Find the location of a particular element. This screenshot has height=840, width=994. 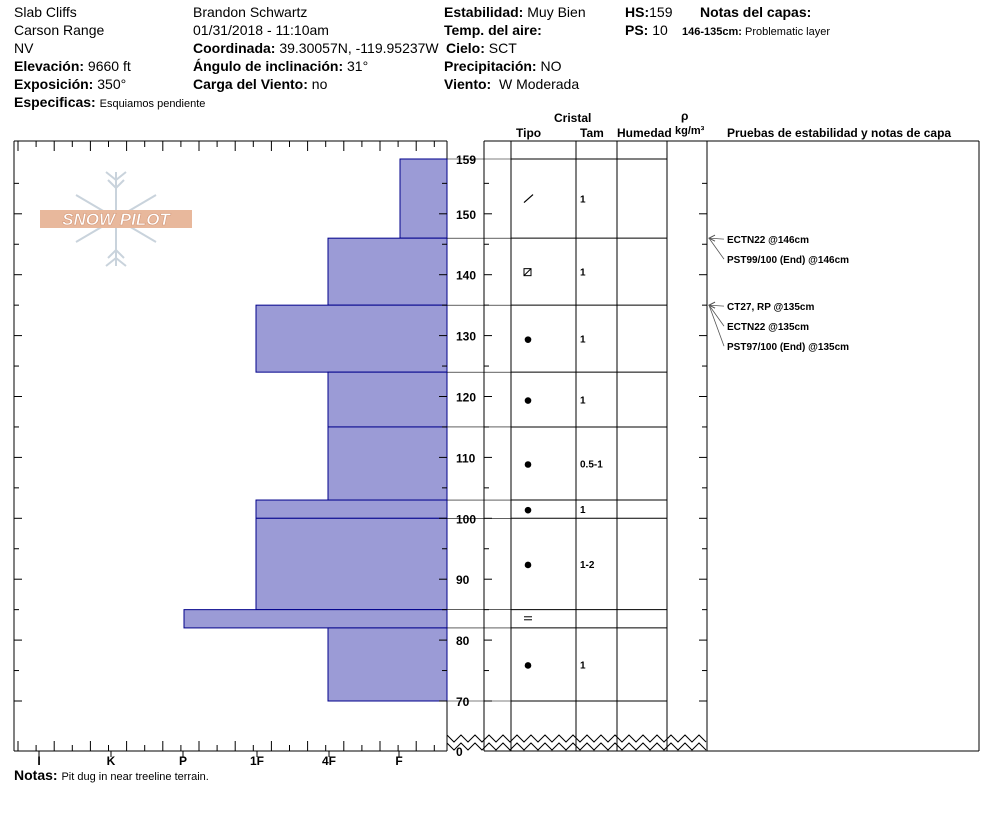

stability-row: Estabilidad: Muy Bien is located at coordinates (515, 12).